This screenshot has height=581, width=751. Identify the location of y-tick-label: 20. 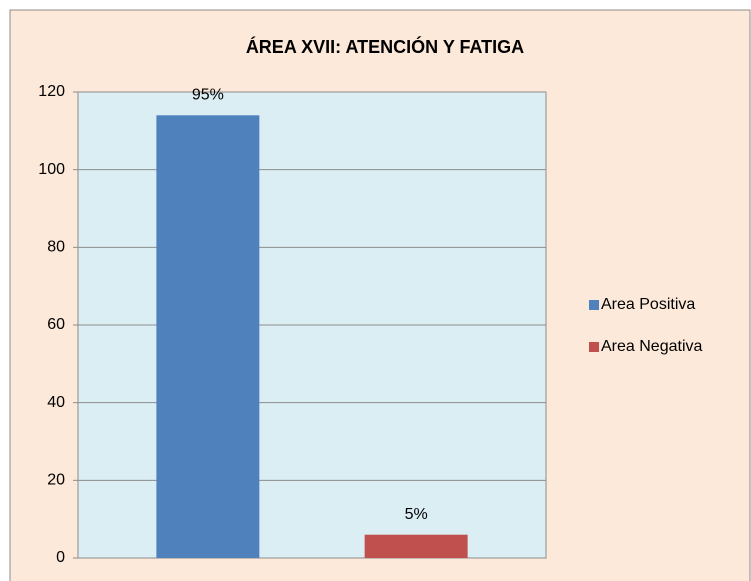
(56, 480).